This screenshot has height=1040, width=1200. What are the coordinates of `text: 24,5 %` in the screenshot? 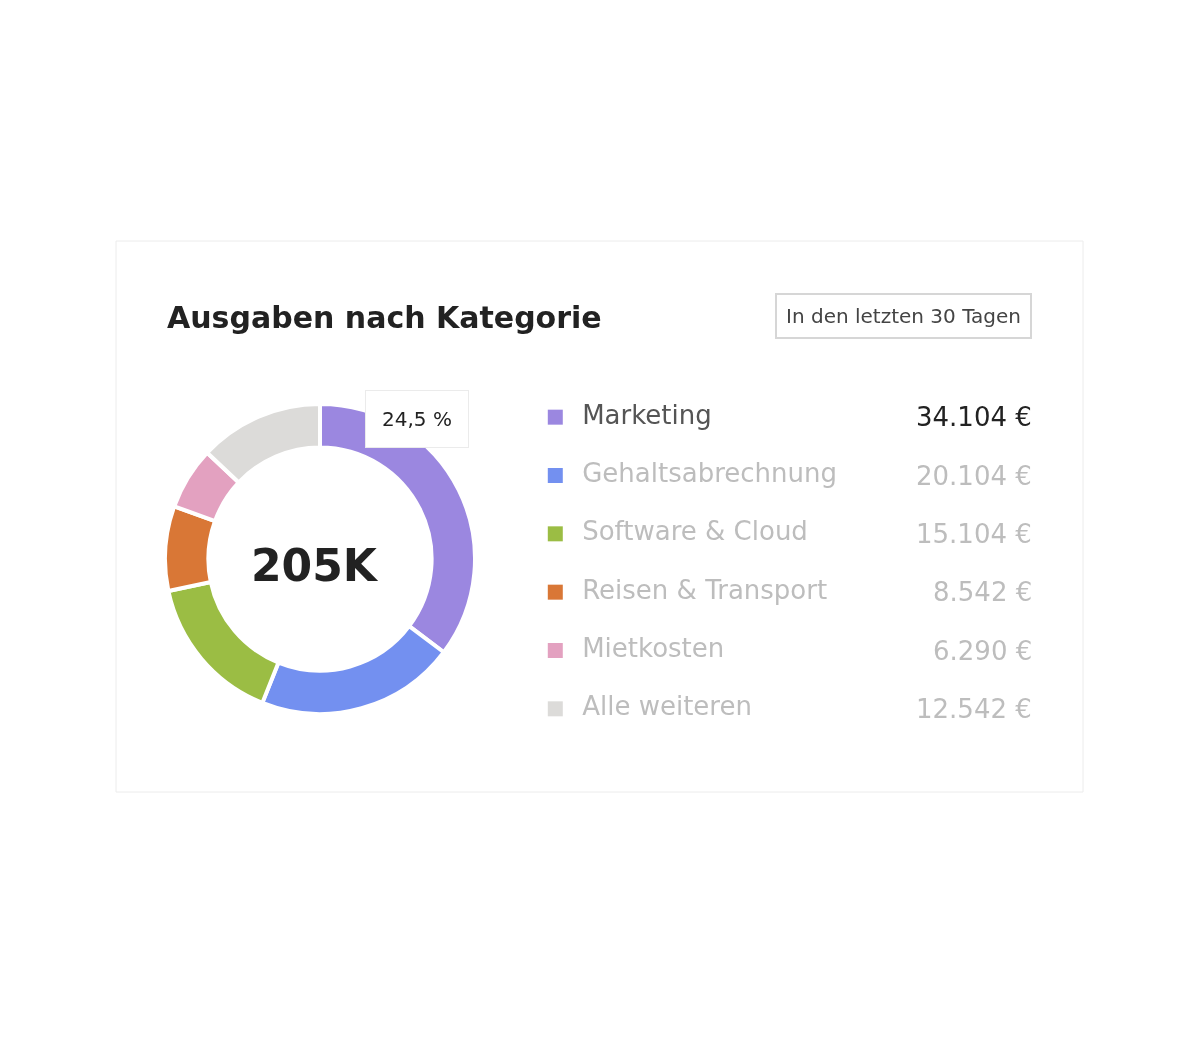 It's located at (417, 419).